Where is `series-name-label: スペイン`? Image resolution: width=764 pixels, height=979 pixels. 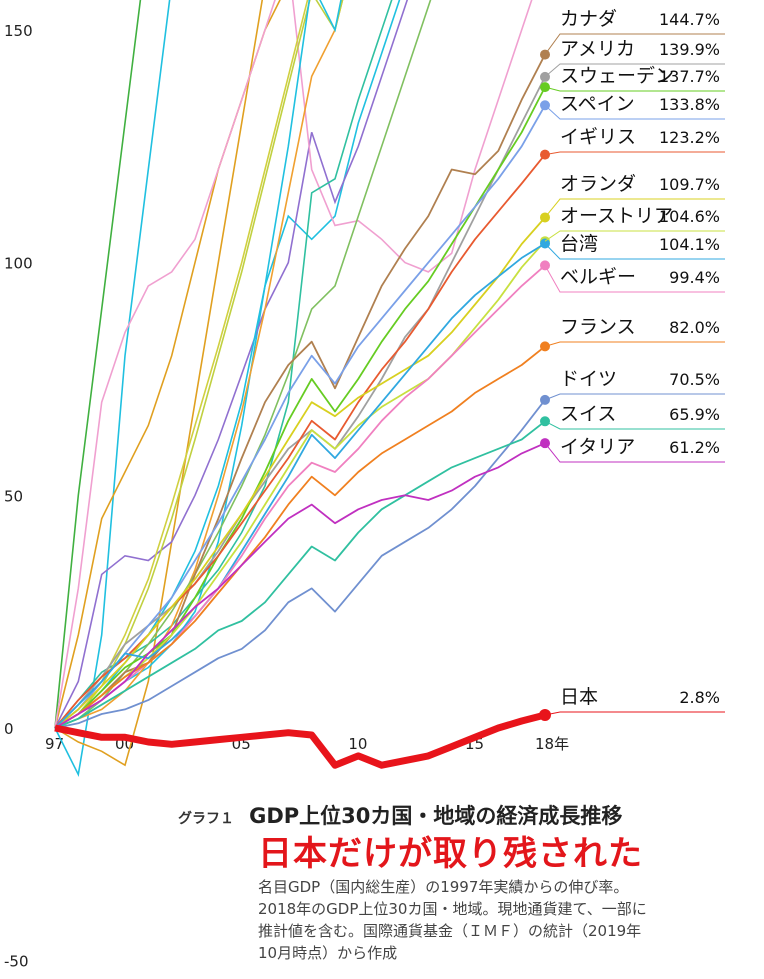
series-name-label: スペイン is located at coordinates (597, 104).